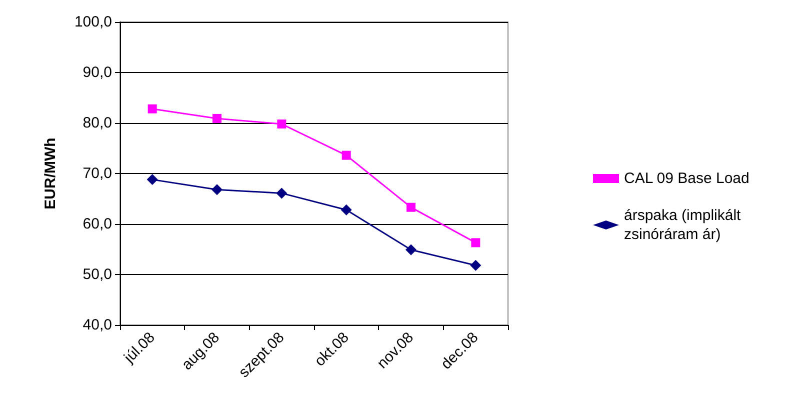 The height and width of the screenshot is (413, 787). Describe the element at coordinates (97, 173) in the screenshot. I see `y-tick-label: 70,0` at that location.